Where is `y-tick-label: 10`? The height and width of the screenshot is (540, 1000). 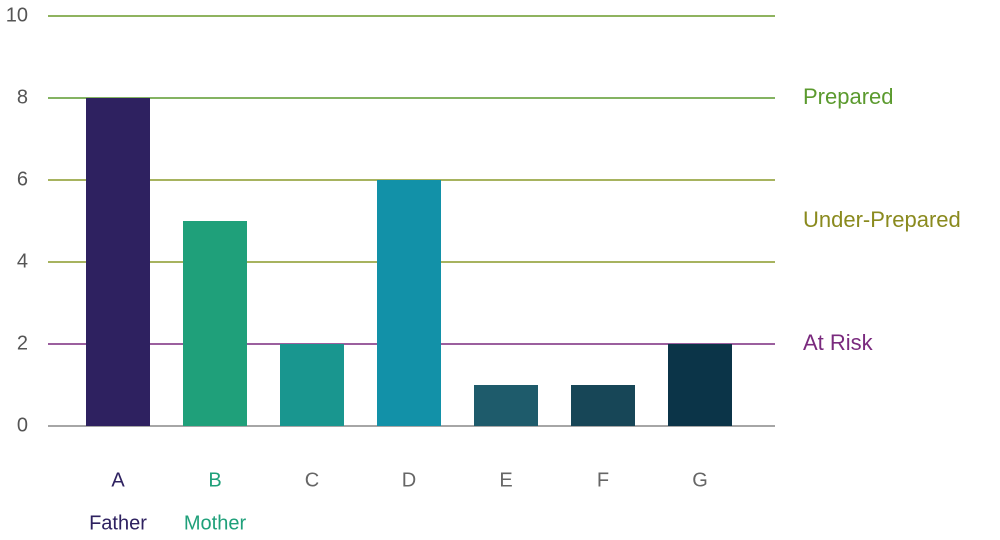 y-tick-label: 10 is located at coordinates (17, 15).